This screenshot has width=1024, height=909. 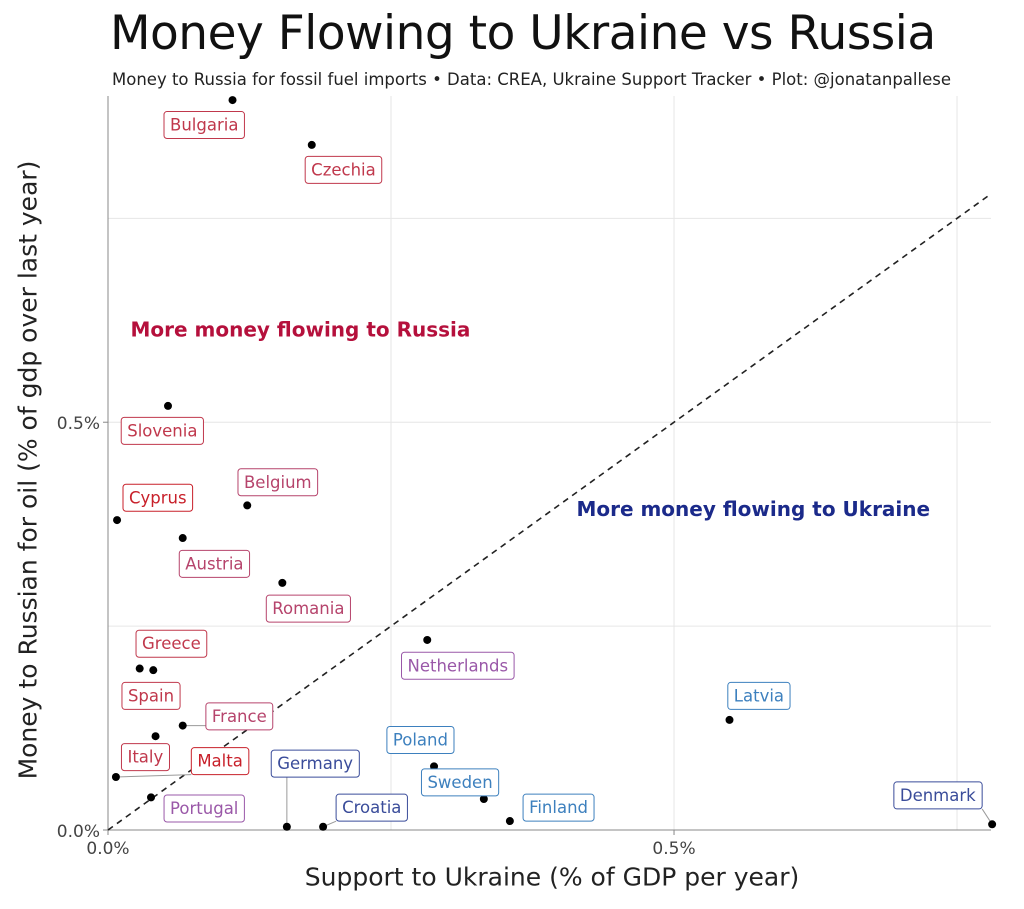 What do you see at coordinates (153, 776) in the screenshot?
I see `label-connector` at bounding box center [153, 776].